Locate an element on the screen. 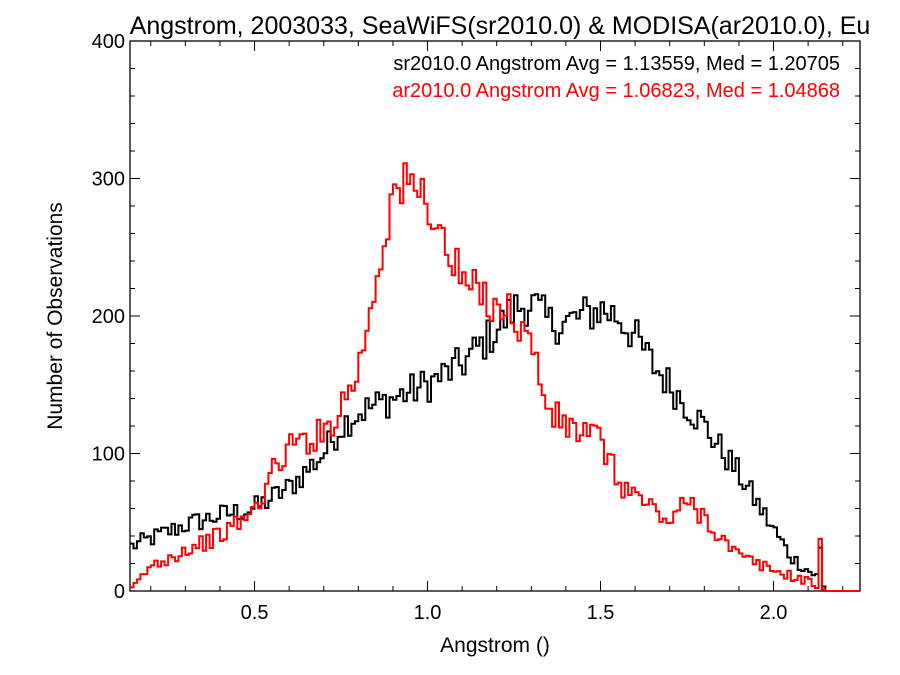  x-tick-label: 2.0 is located at coordinates (774, 613).